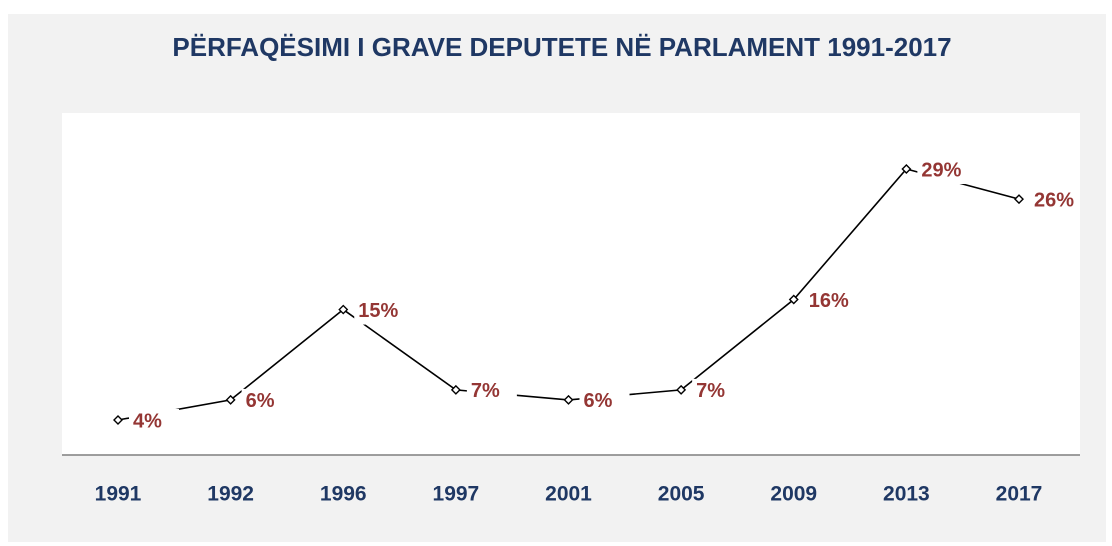 The height and width of the screenshot is (546, 1112). Describe the element at coordinates (568, 494) in the screenshot. I see `x-tick-label: 2001` at that location.